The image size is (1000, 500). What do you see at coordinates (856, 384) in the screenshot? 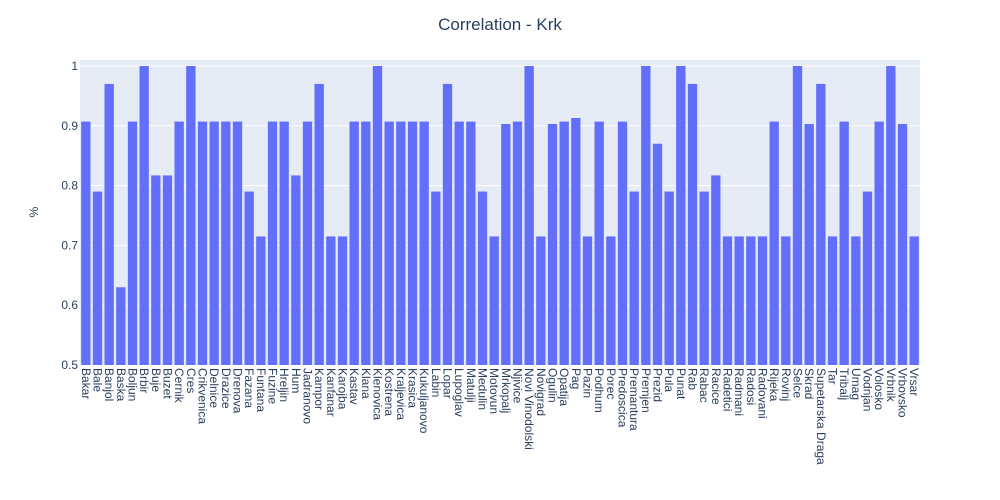
I see `x-tick-label: Umag` at bounding box center [856, 384].